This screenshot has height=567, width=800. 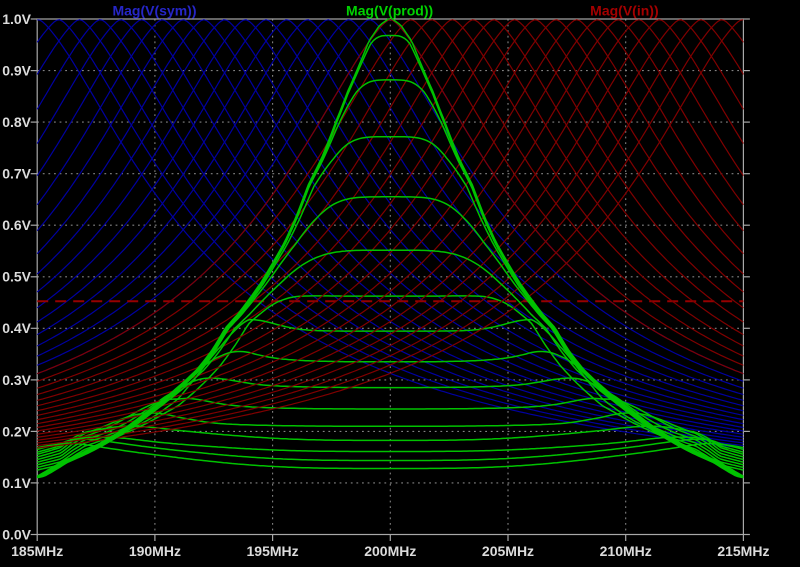 I want to click on svg-text: 0.0V, so click(x=16, y=534).